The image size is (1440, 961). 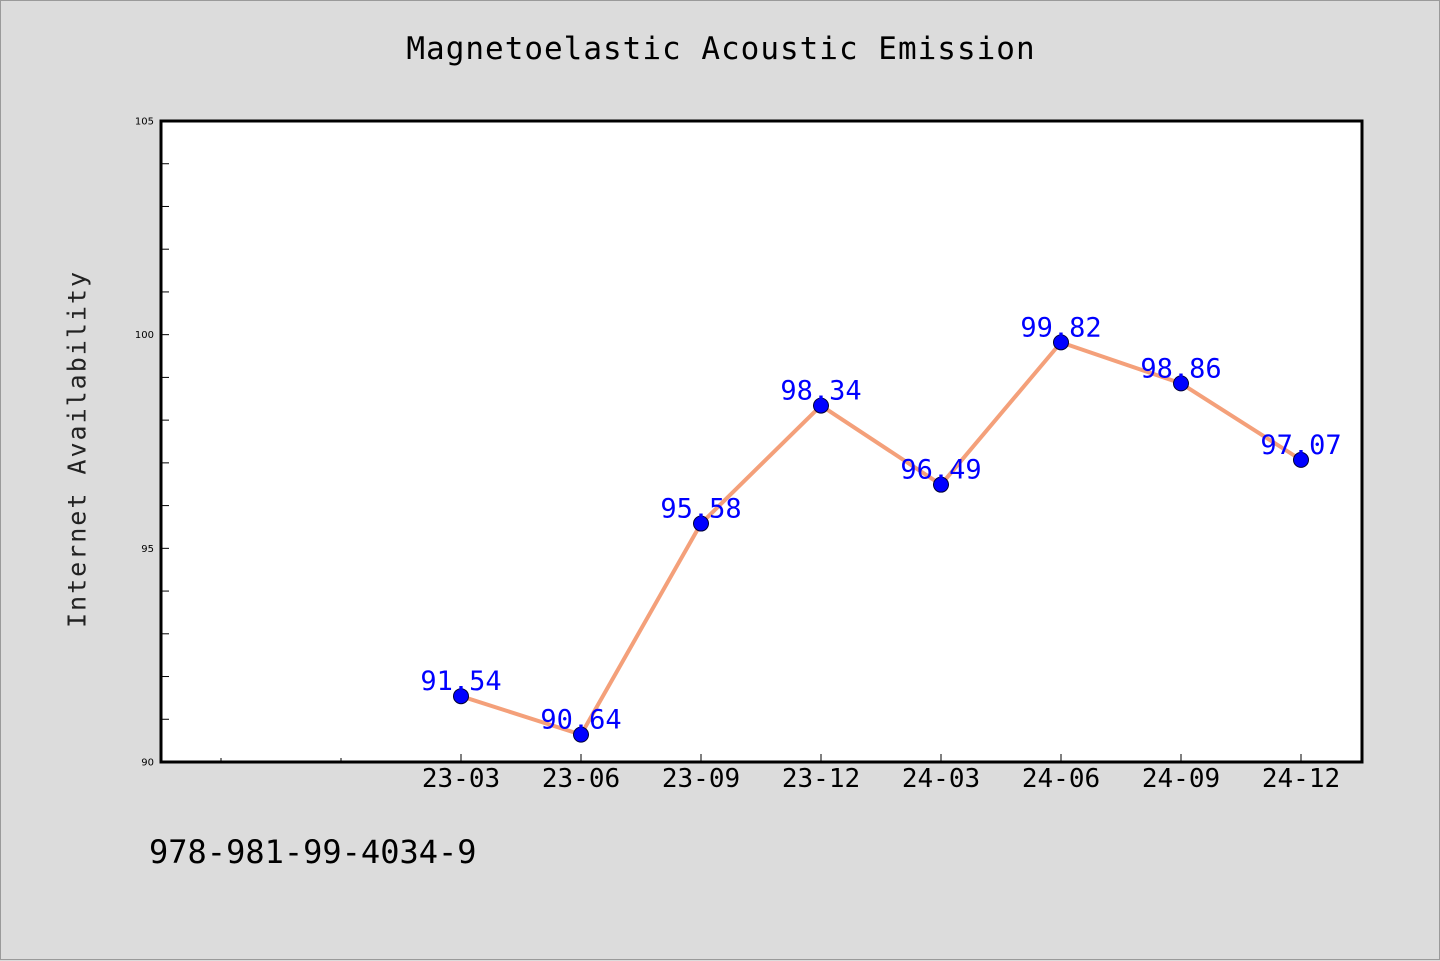 I want to click on x-tick-label: 23-03, so click(x=461, y=779).